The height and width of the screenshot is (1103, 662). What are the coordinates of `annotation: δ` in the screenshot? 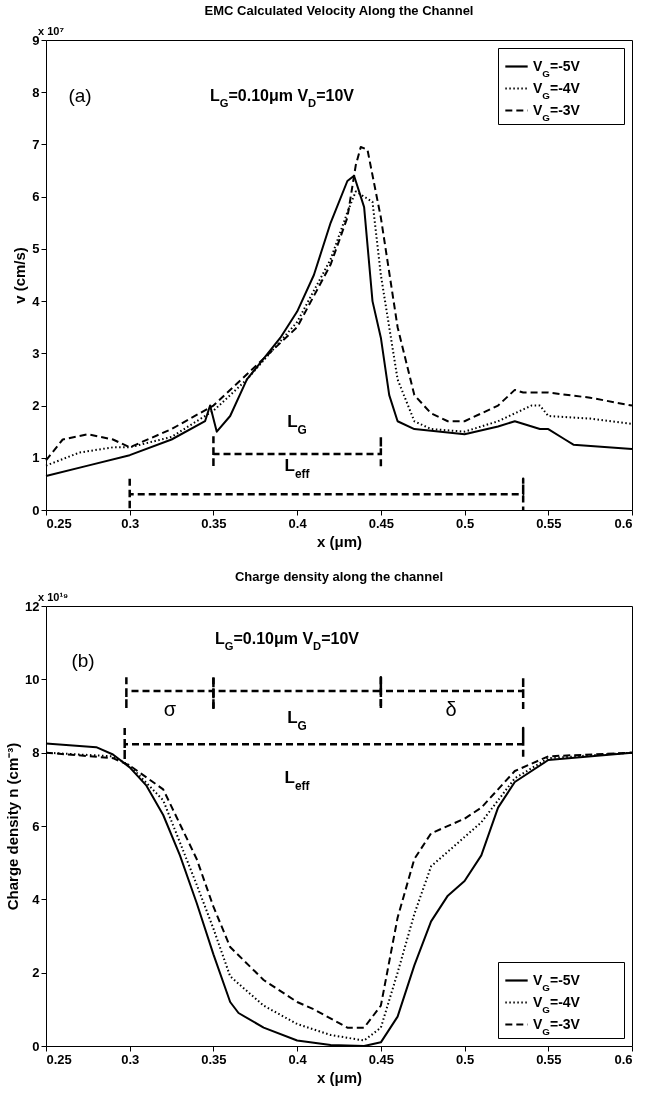 It's located at (451, 709).